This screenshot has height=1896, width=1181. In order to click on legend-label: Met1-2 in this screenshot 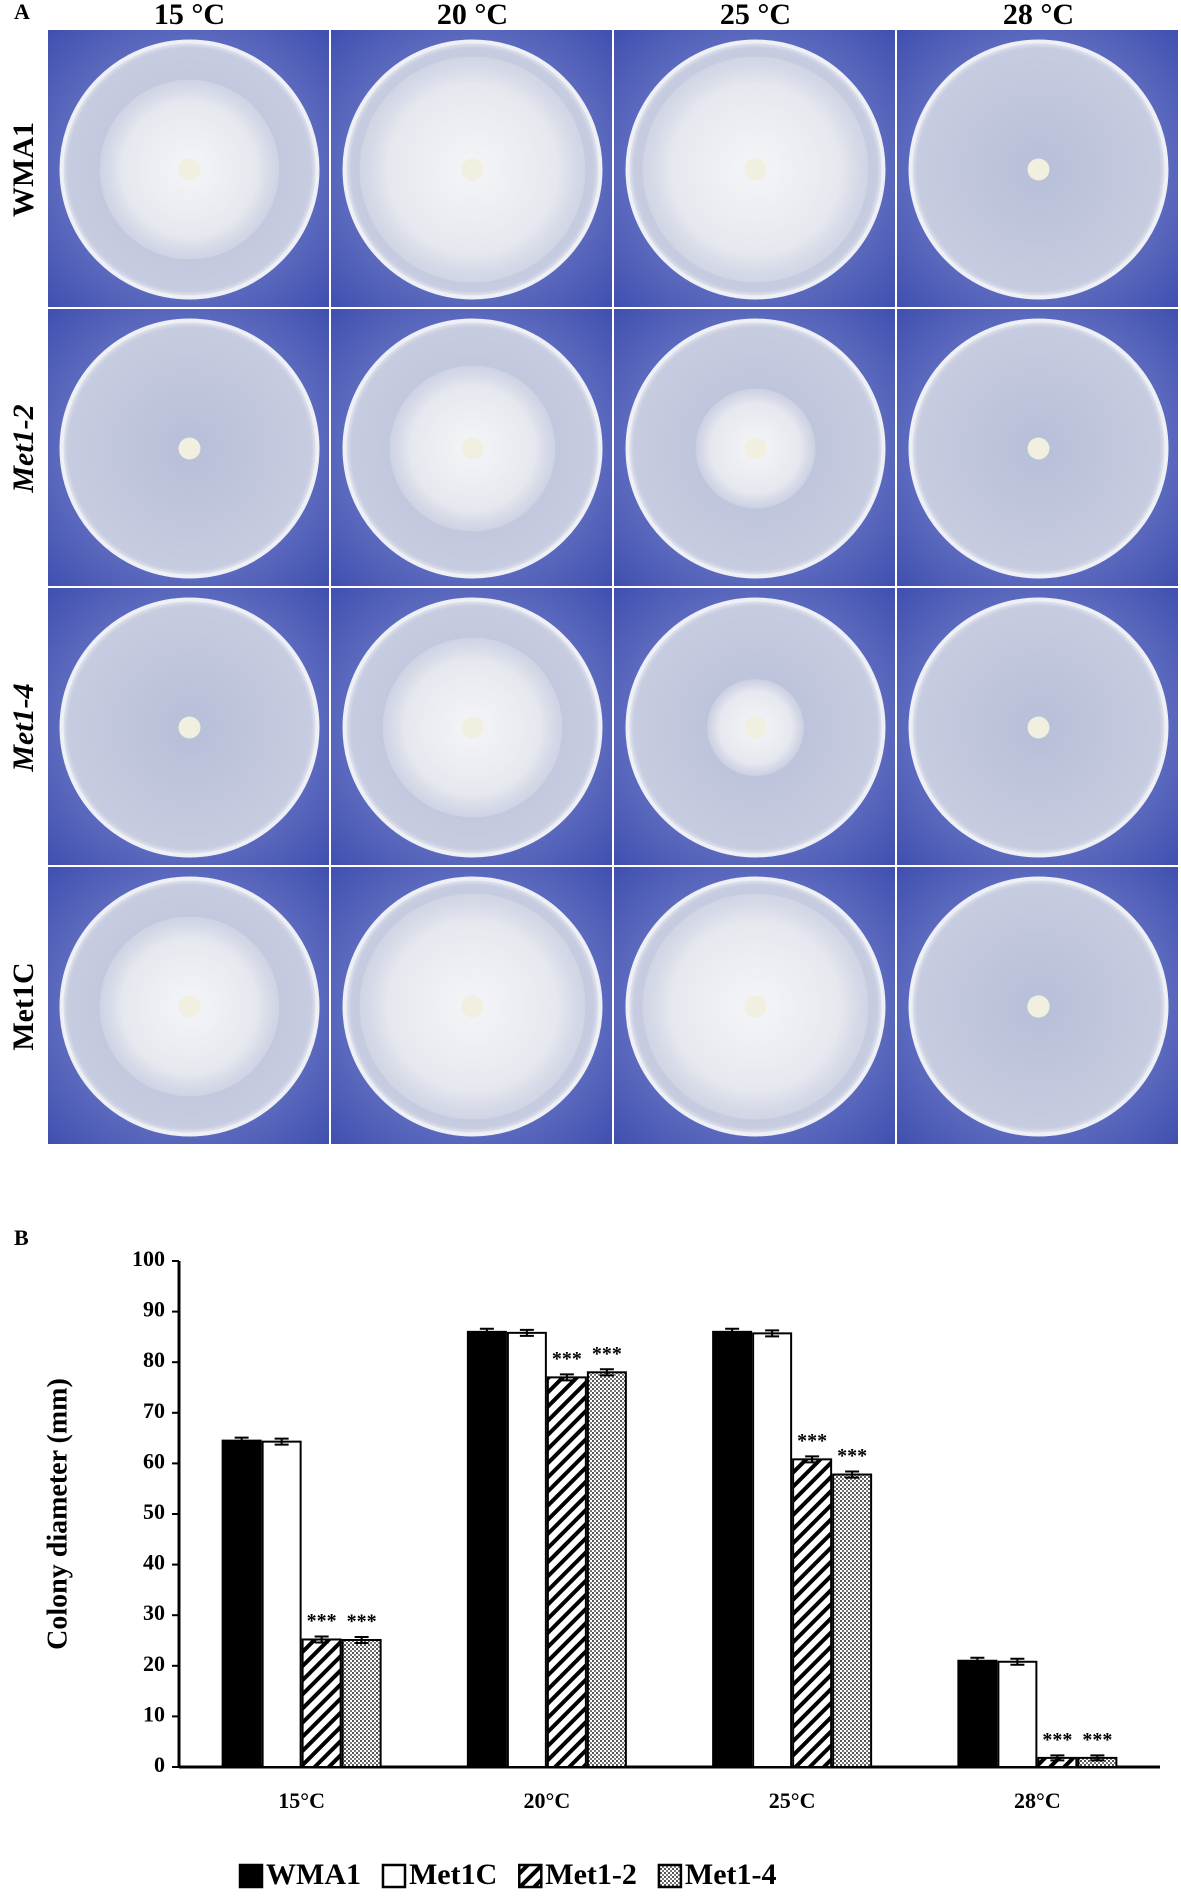, I will do `click(591, 1874)`.